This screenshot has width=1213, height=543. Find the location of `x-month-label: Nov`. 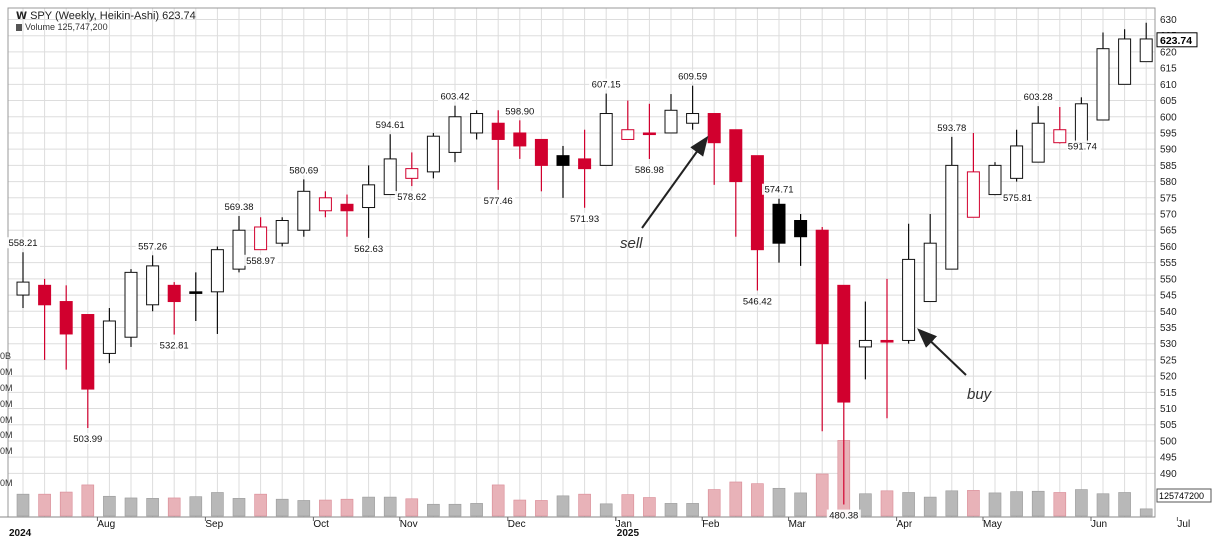

x-month-label: Nov is located at coordinates (409, 524).